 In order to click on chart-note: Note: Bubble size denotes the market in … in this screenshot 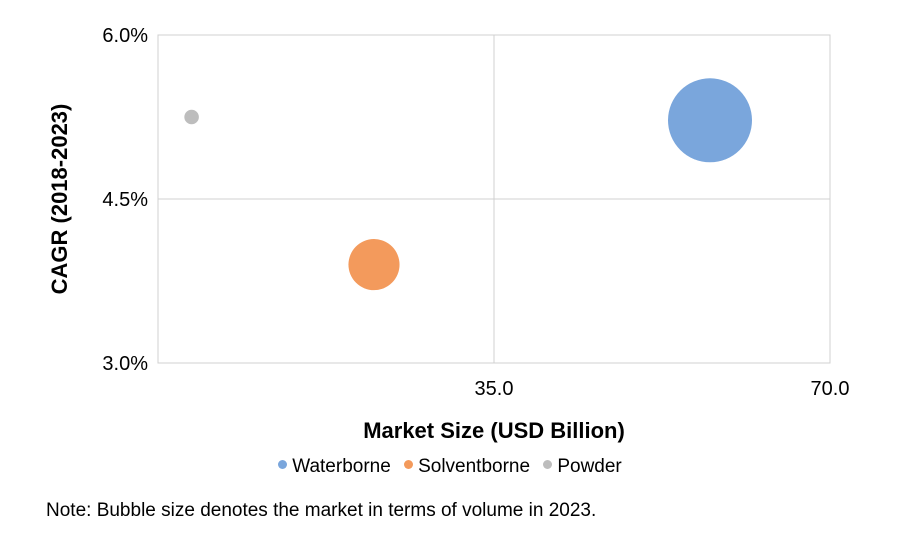, I will do `click(321, 510)`.